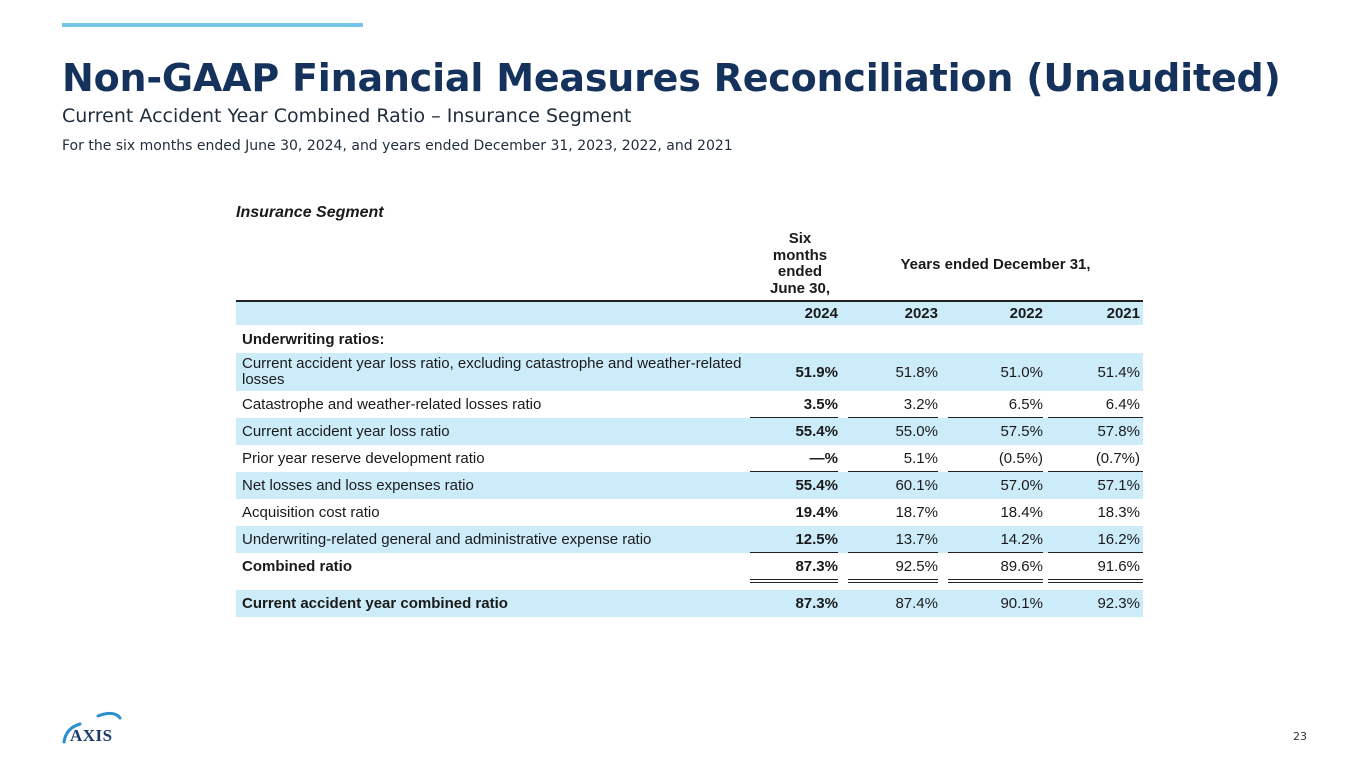  I want to click on cell-2024: —%, so click(823, 458).